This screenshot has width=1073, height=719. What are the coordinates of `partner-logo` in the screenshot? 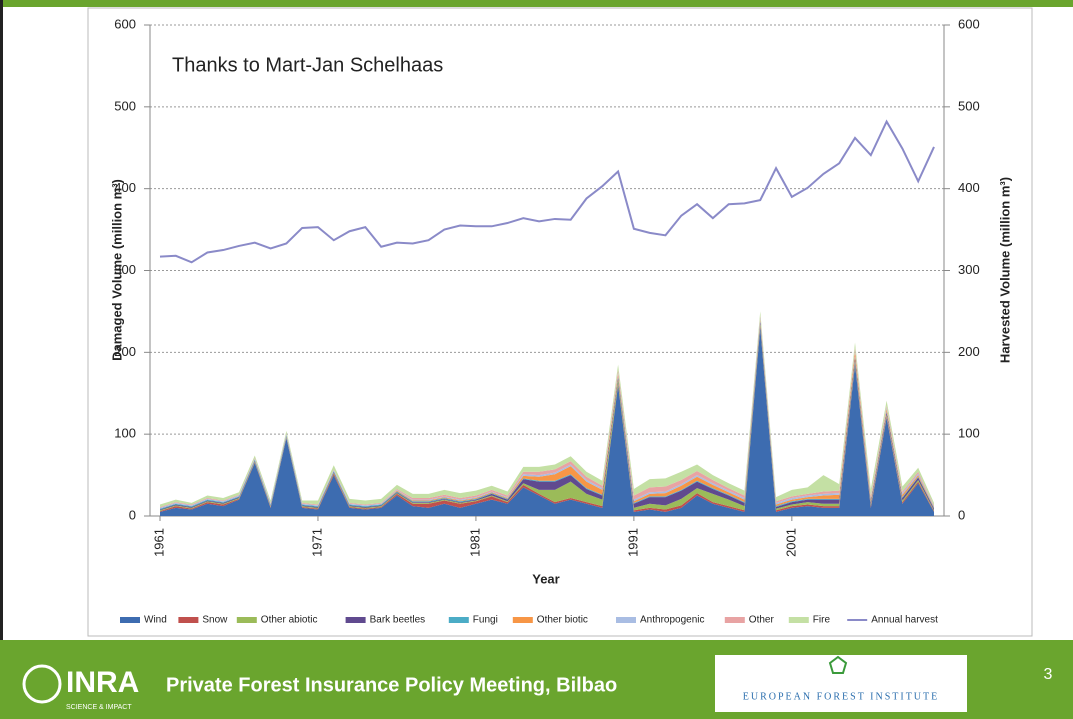 It's located at (841, 683).